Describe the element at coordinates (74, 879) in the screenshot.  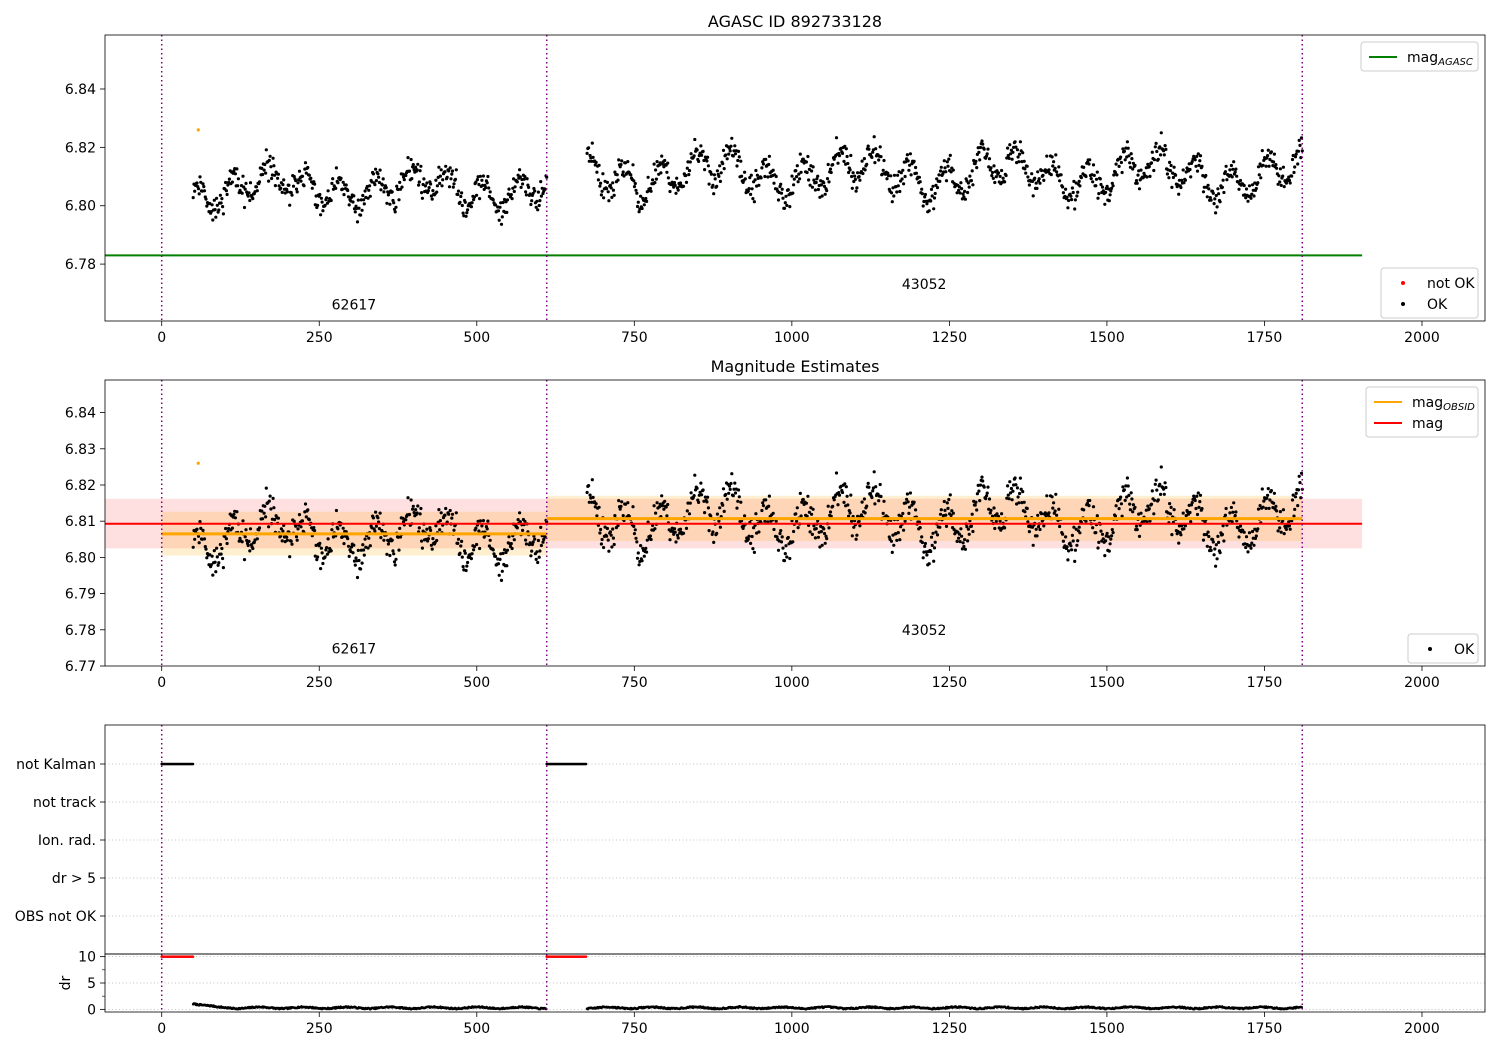
I see `flag-category-label: dr > 5` at that location.